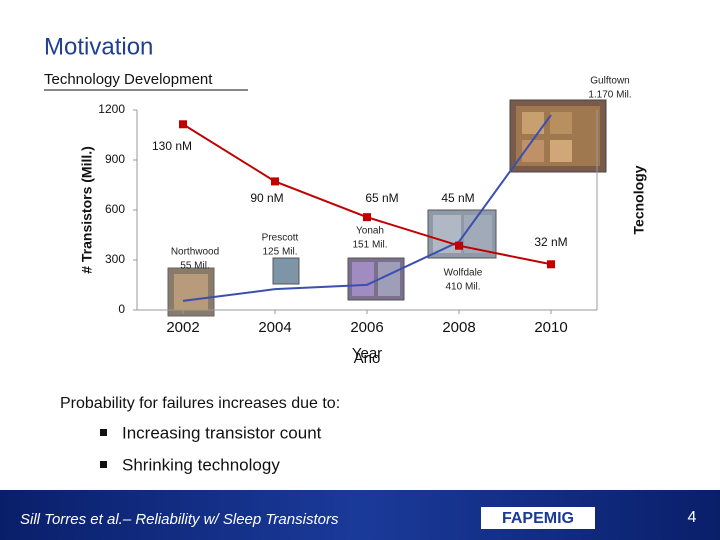  I want to click on x-axis-title-overlap: Ano, so click(367, 358).